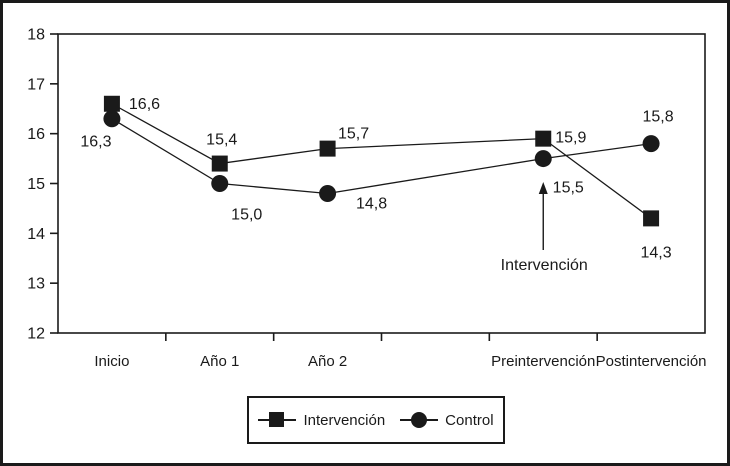 This screenshot has height=466, width=730. Describe the element at coordinates (221, 140) in the screenshot. I see `data-point-label: 15,4` at that location.